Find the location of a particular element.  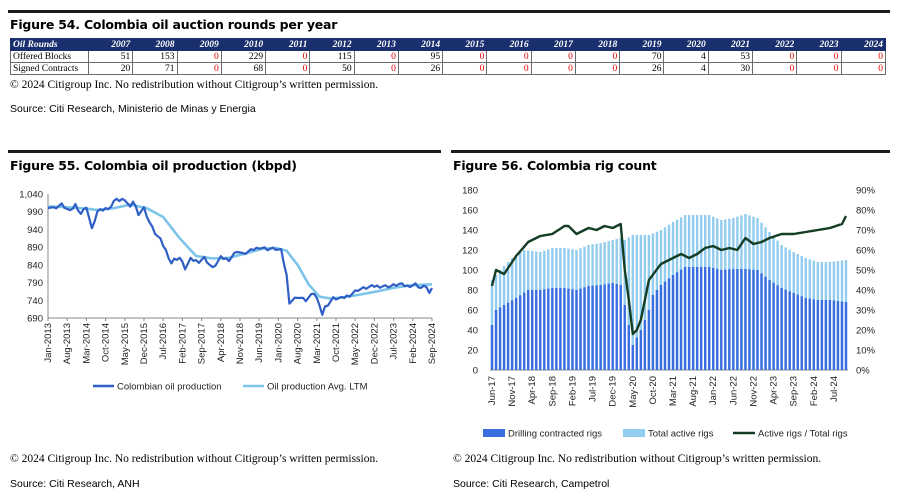

year-header: 2024 is located at coordinates (863, 44).